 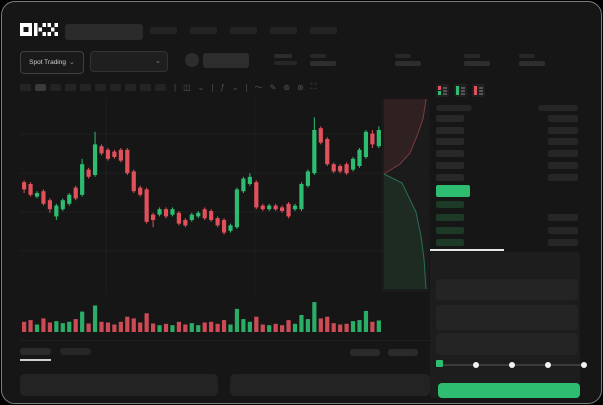 I want to click on divider, so click(x=225, y=340).